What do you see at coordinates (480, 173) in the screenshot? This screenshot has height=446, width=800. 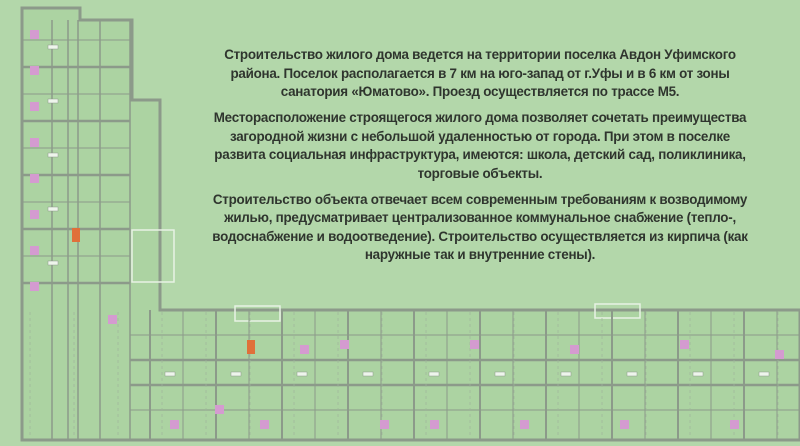 I see `text-line: торговые объекты.` at bounding box center [480, 173].